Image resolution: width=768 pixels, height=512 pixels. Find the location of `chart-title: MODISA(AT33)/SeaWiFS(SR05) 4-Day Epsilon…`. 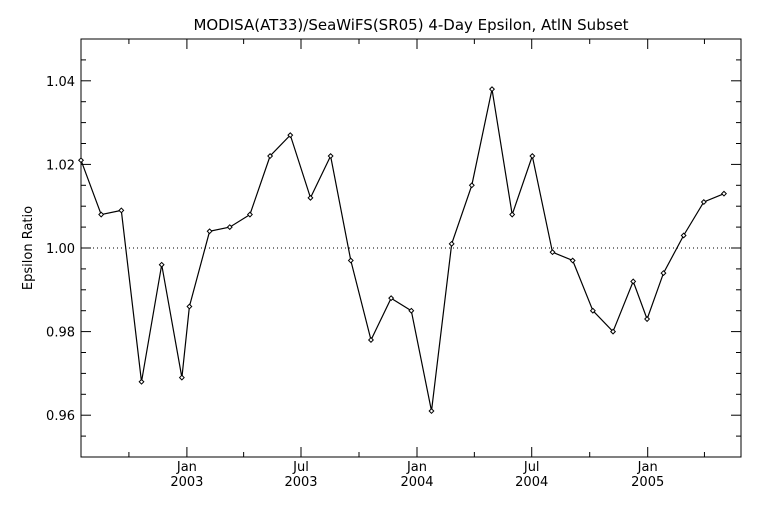

chart-title: MODISA(AT33)/SeaWiFS(SR05) 4-Day Epsilon… is located at coordinates (410, 25).